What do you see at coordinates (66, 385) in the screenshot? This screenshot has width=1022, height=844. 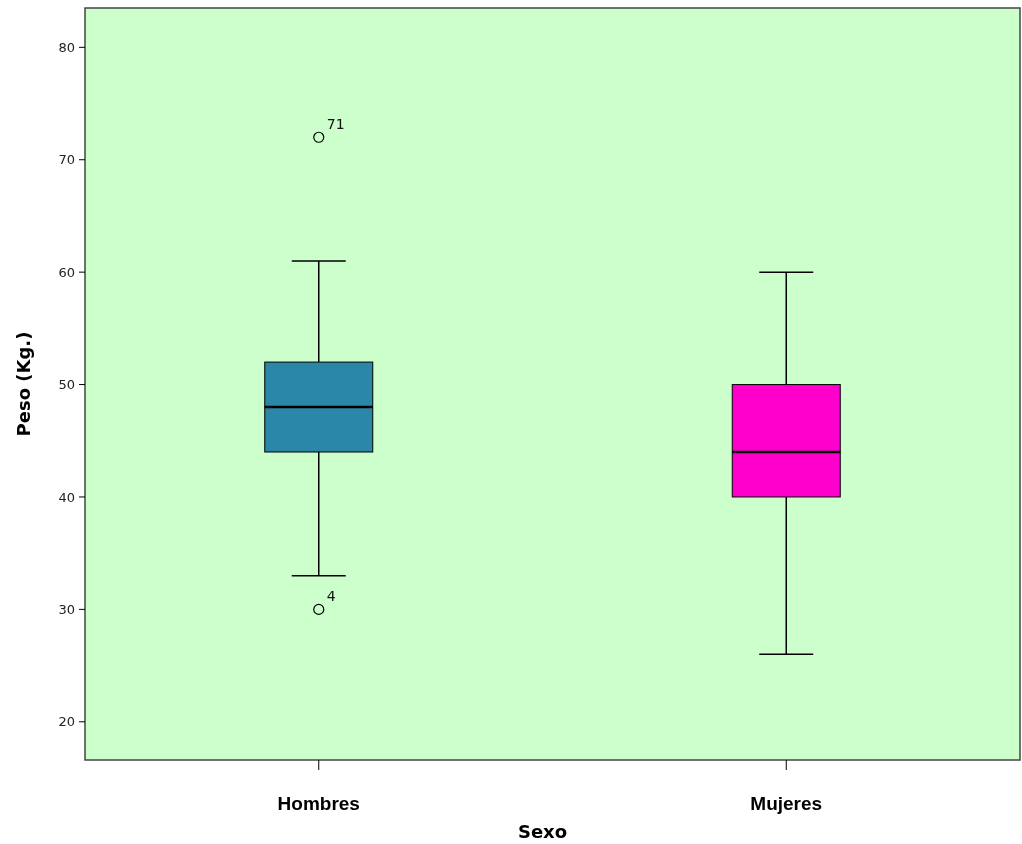 I see `y-tick-label: 50` at bounding box center [66, 385].